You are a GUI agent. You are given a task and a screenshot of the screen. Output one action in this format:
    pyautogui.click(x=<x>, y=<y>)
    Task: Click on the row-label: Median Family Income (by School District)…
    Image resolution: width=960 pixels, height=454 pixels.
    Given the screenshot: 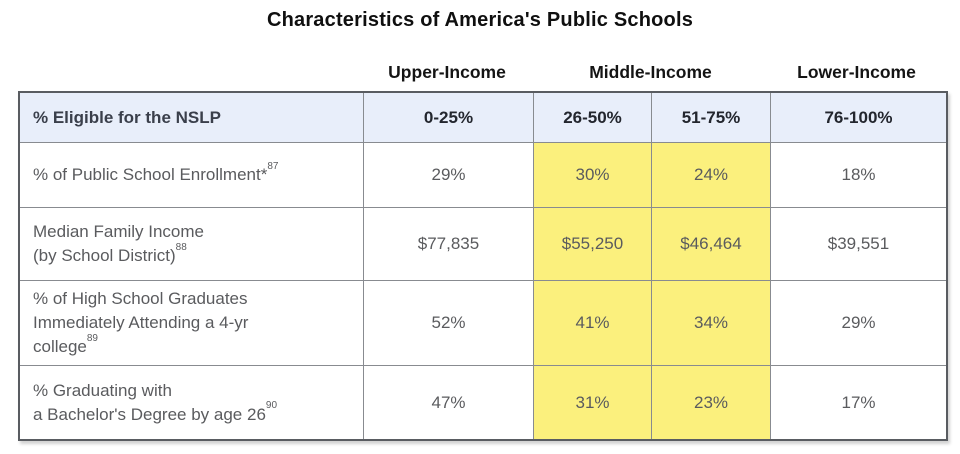 What is the action you would take?
    pyautogui.click(x=192, y=244)
    